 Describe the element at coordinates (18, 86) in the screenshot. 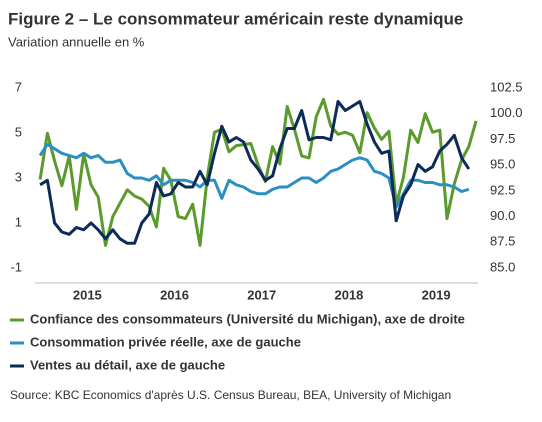

I see `y-tick-label: 7` at that location.